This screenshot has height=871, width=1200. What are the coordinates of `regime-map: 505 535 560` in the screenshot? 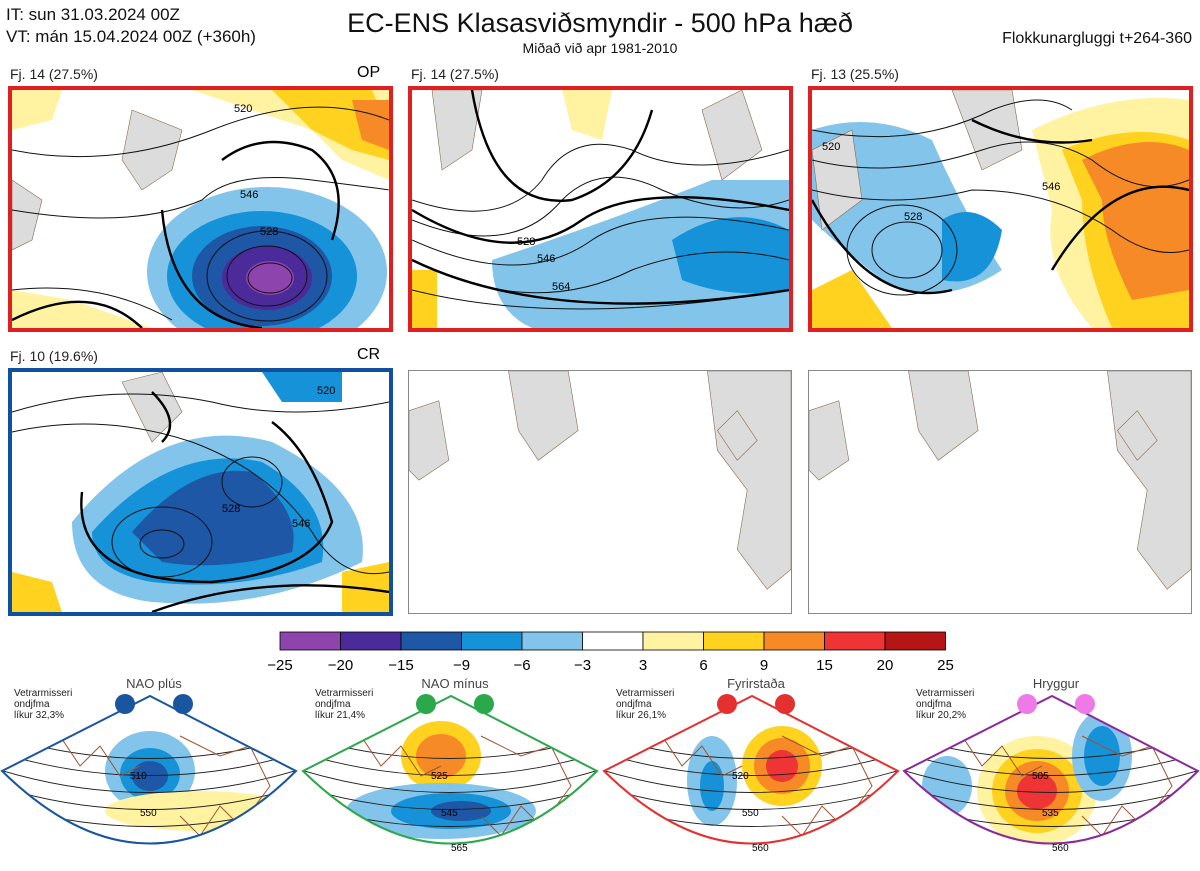 It's located at (1051, 774).